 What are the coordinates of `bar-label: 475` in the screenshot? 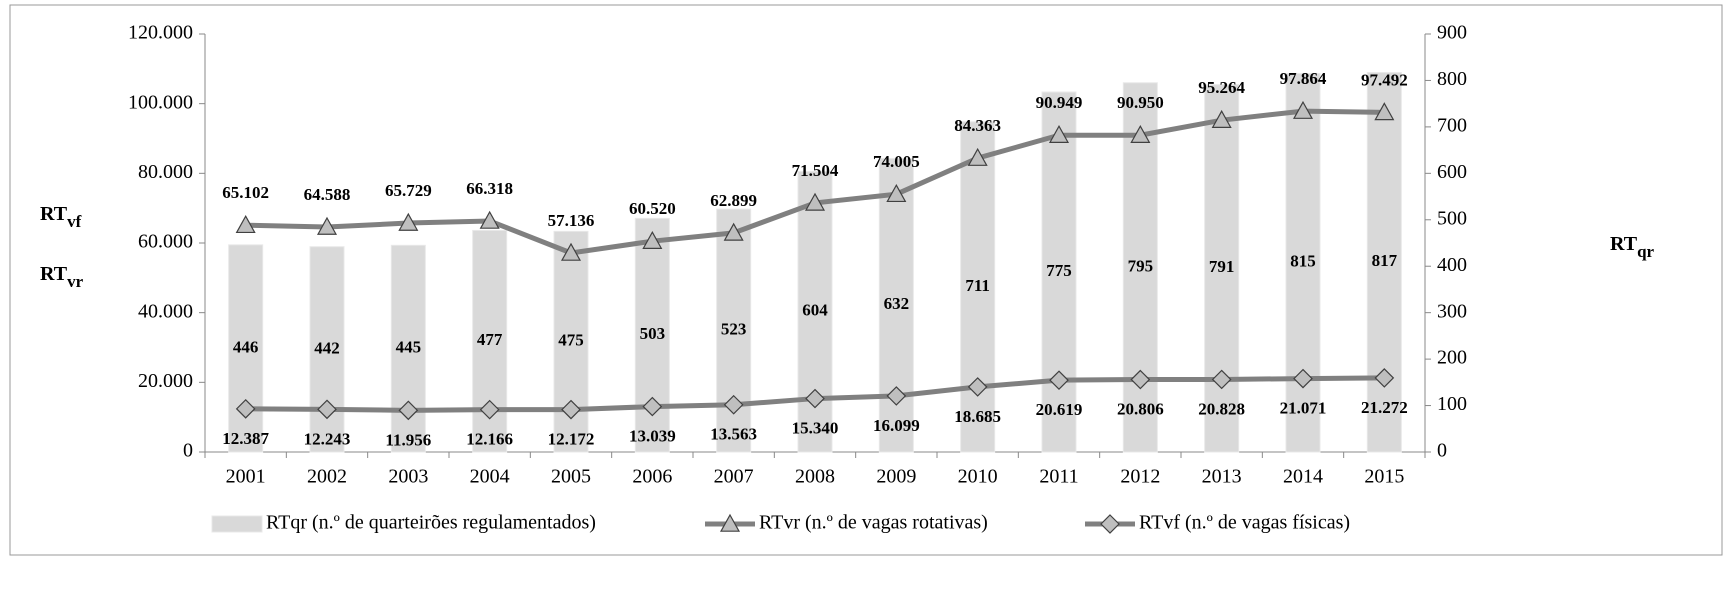 It's located at (571, 340).